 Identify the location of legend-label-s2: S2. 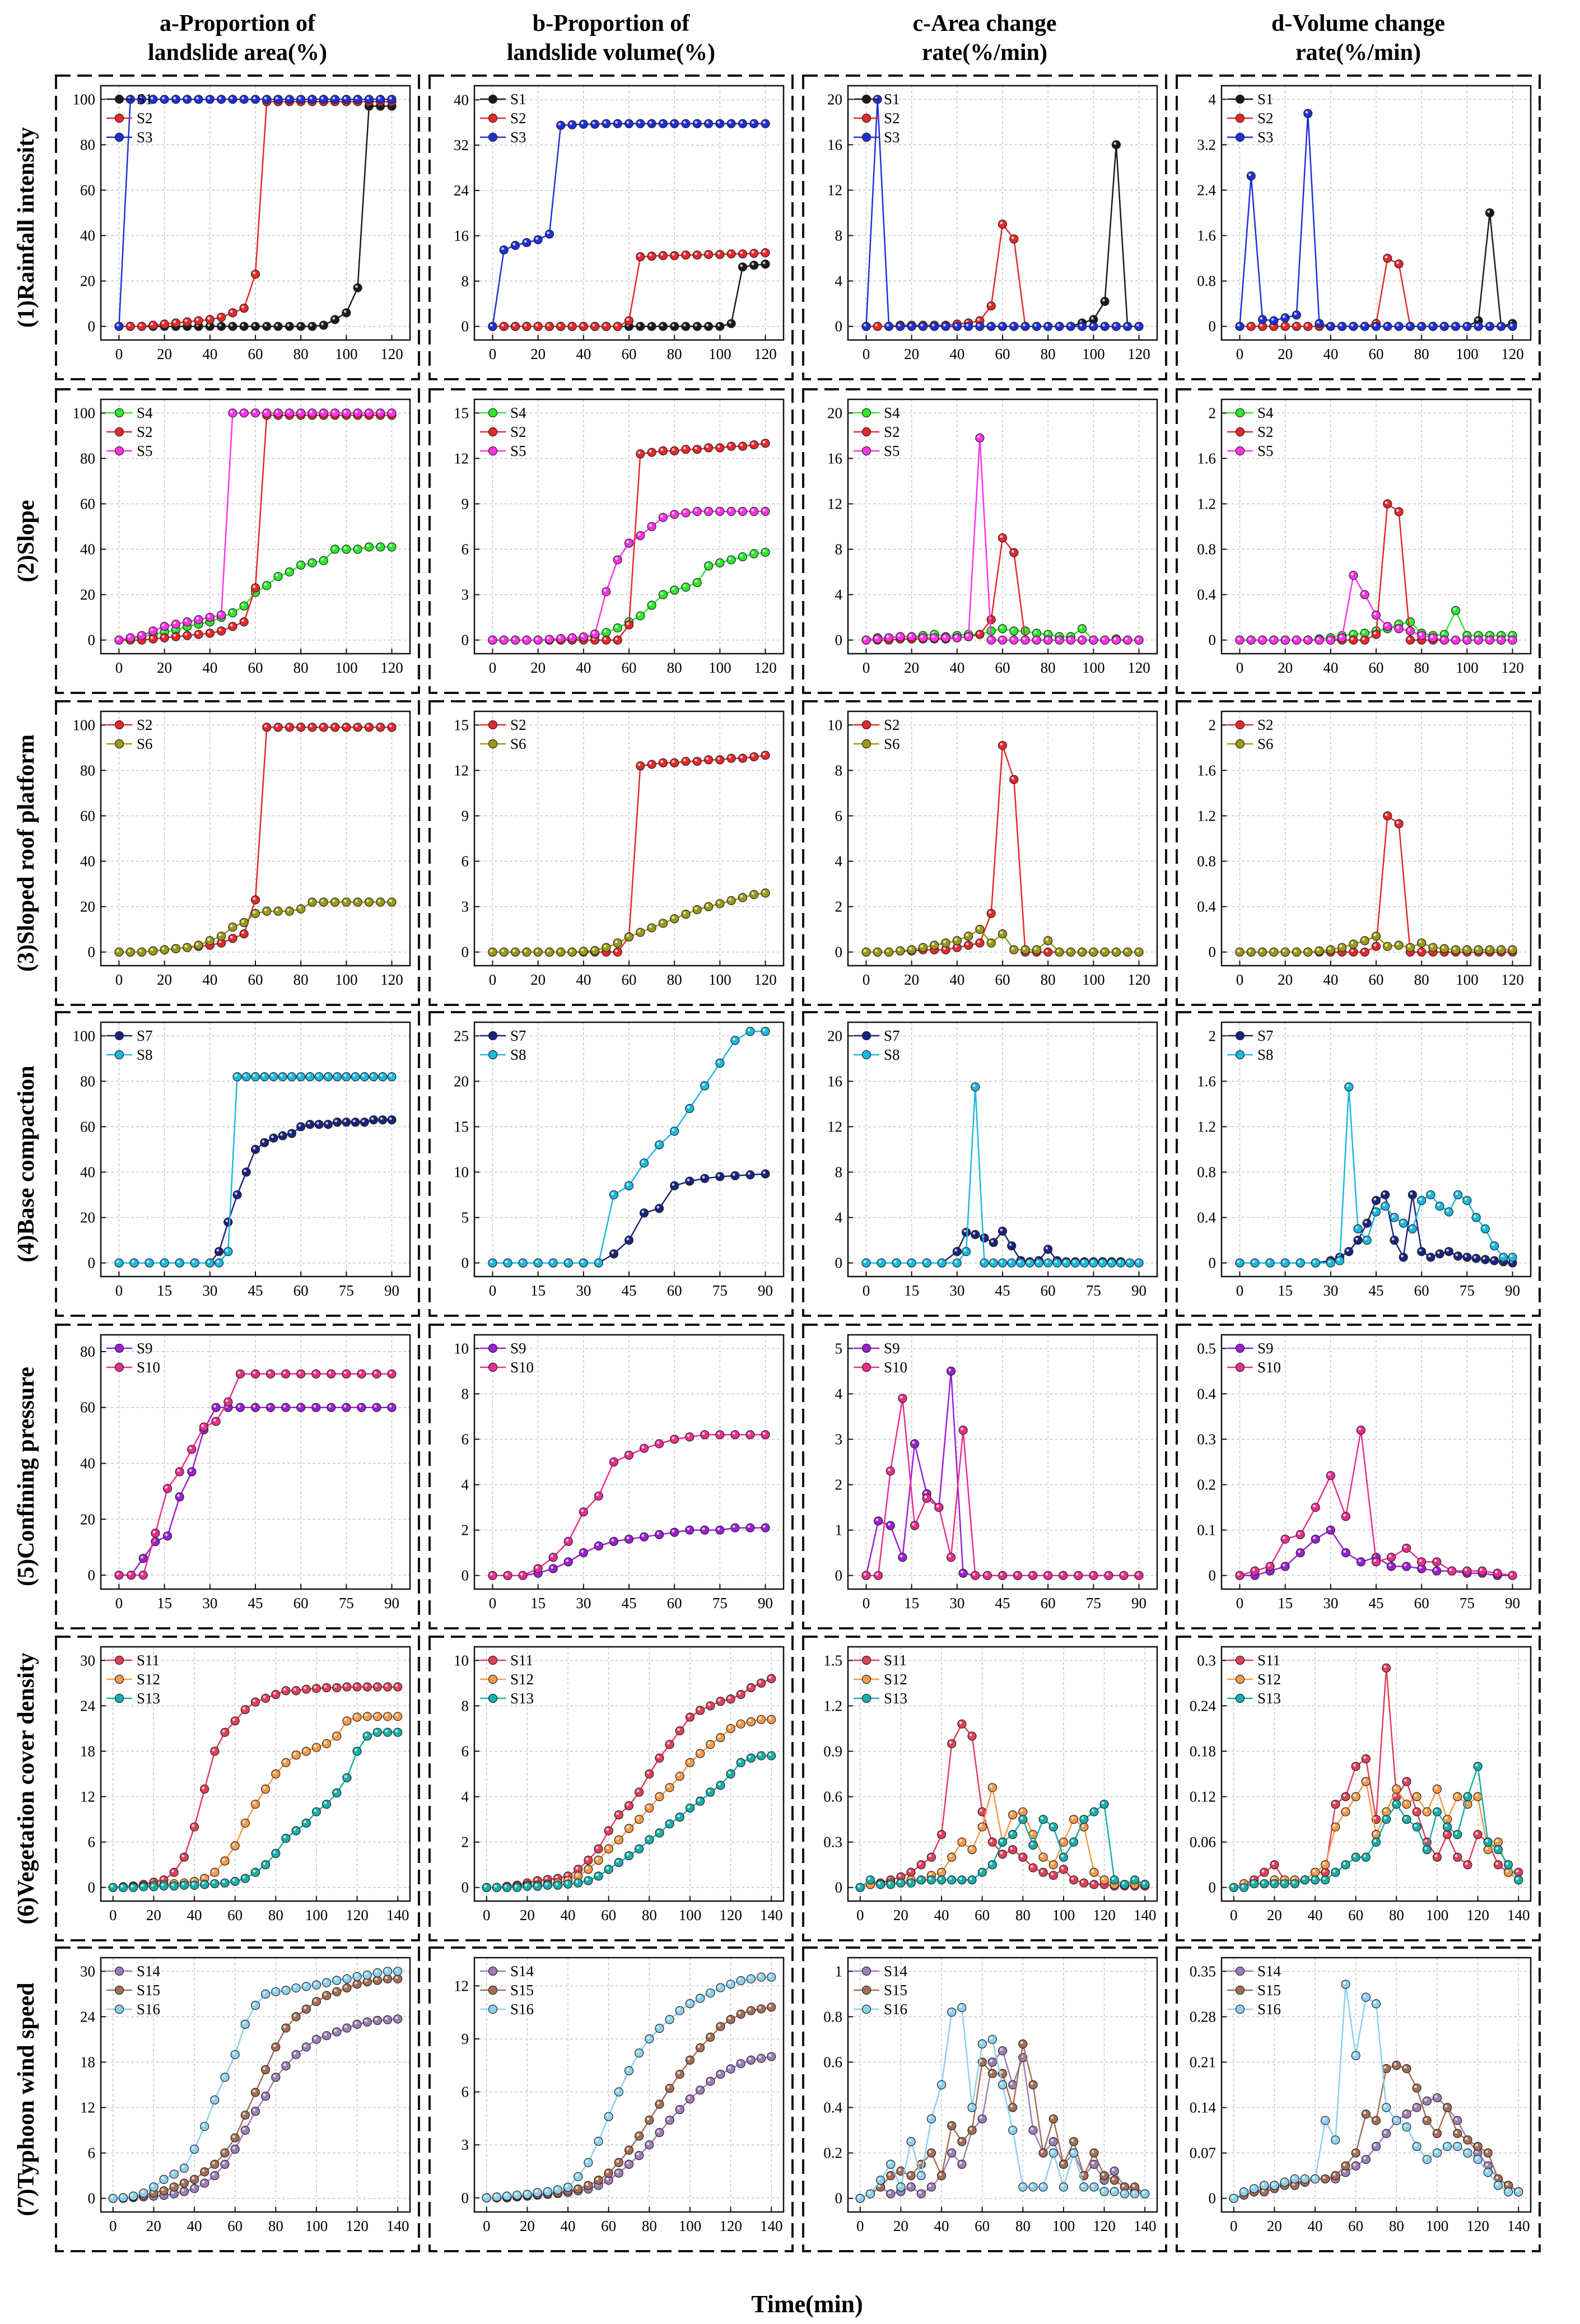
(1265, 724).